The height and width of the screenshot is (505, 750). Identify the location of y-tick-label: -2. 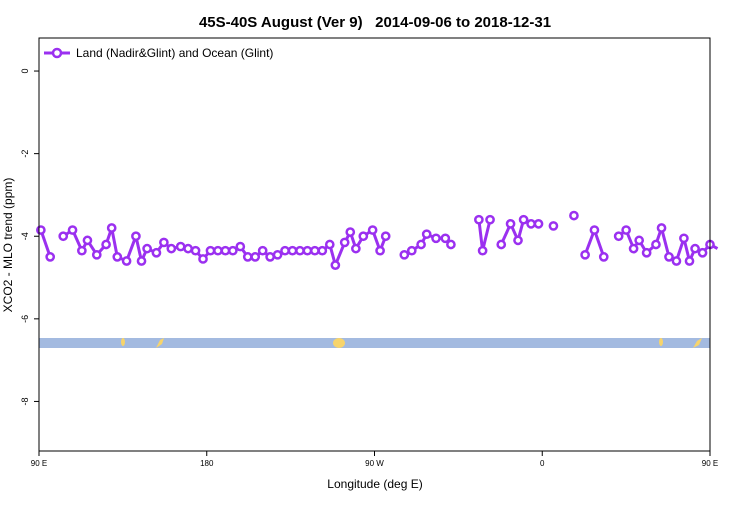
(25, 154).